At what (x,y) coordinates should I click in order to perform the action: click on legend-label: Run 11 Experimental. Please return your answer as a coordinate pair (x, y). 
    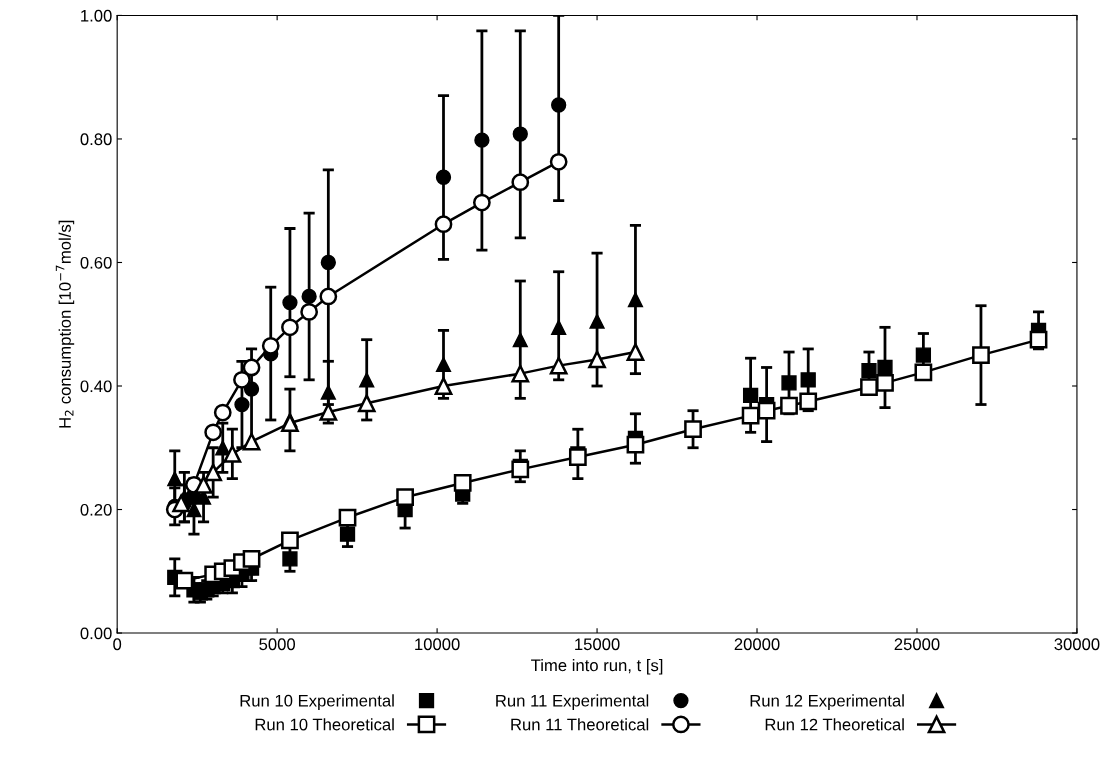
    Looking at the image, I should click on (572, 702).